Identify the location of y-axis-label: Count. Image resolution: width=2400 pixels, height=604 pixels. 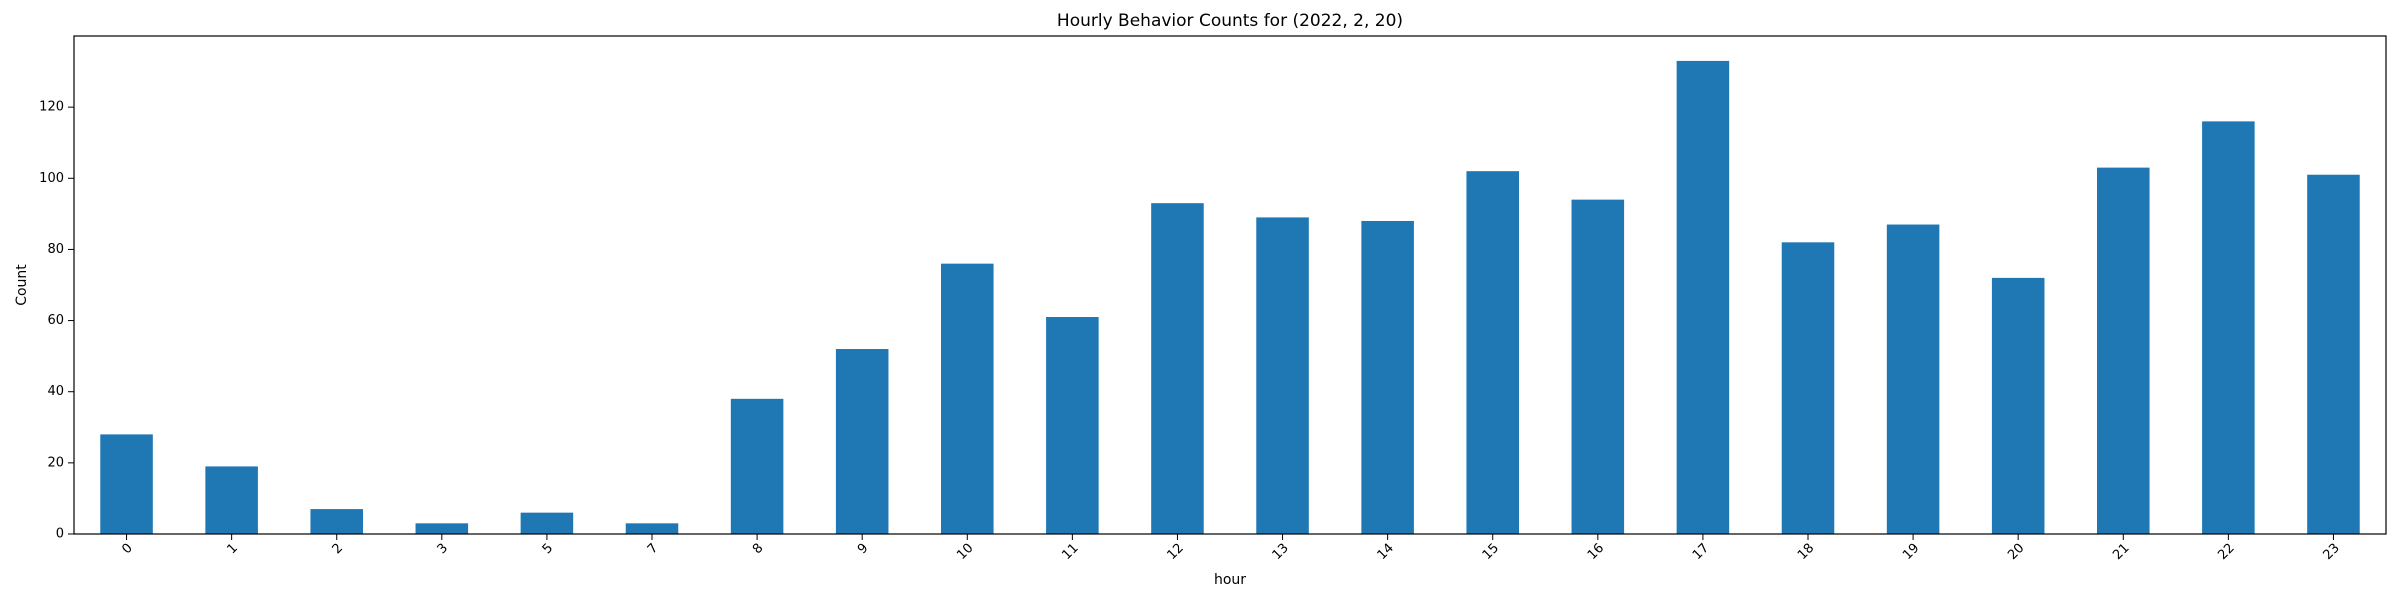
(22, 285).